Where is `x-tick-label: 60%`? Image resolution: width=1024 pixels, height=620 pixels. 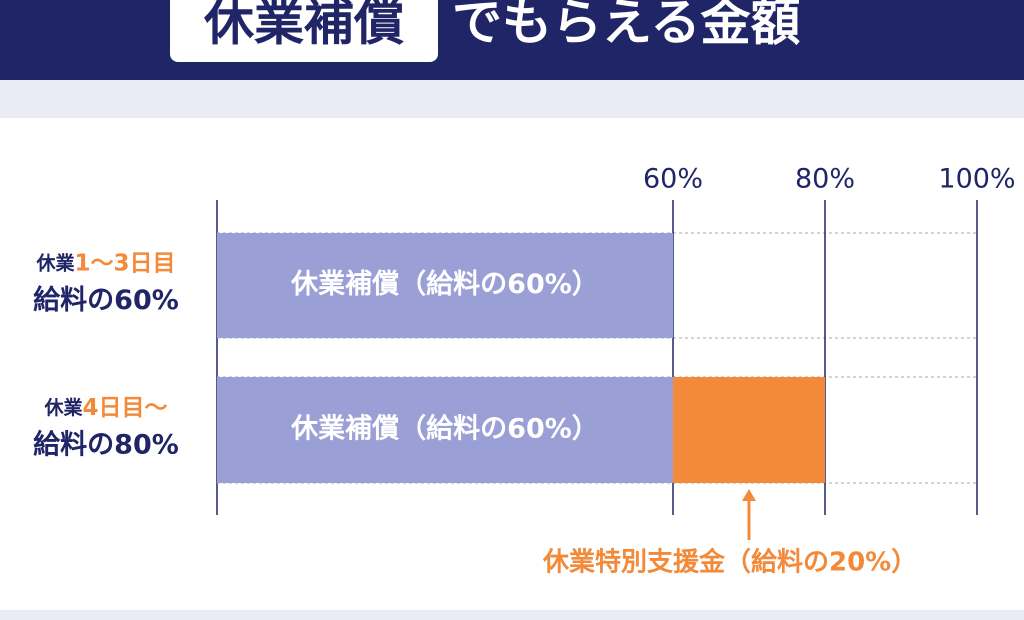 x-tick-label: 60% is located at coordinates (673, 179).